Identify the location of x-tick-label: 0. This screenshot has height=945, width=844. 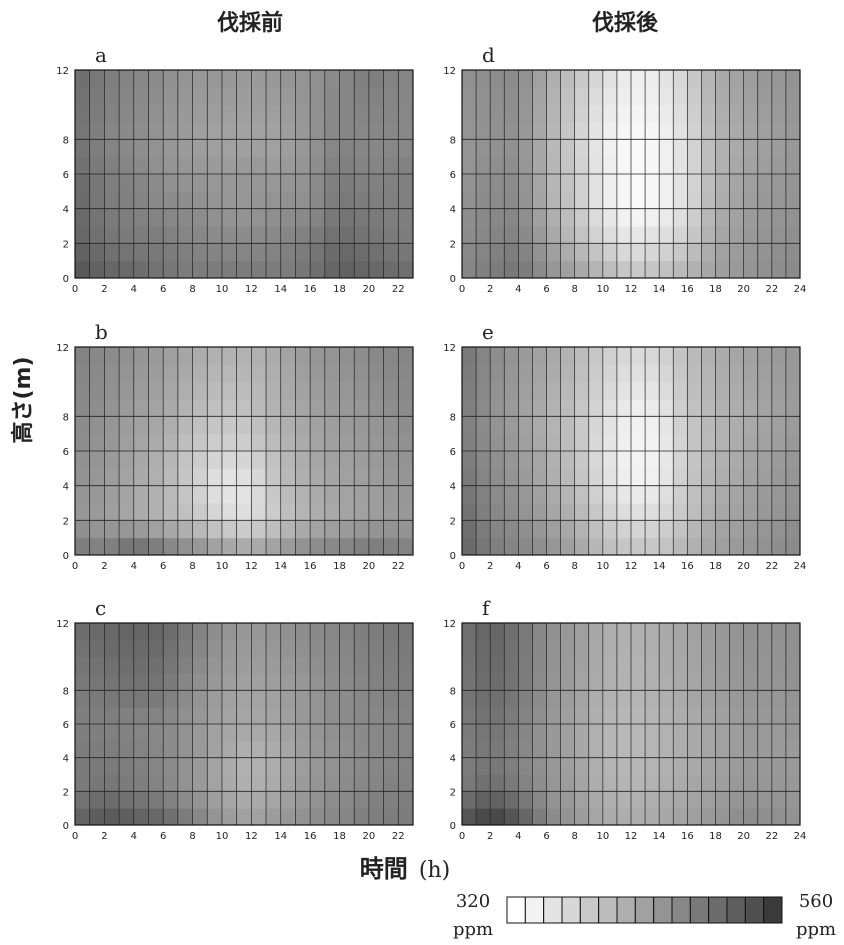
(75, 289).